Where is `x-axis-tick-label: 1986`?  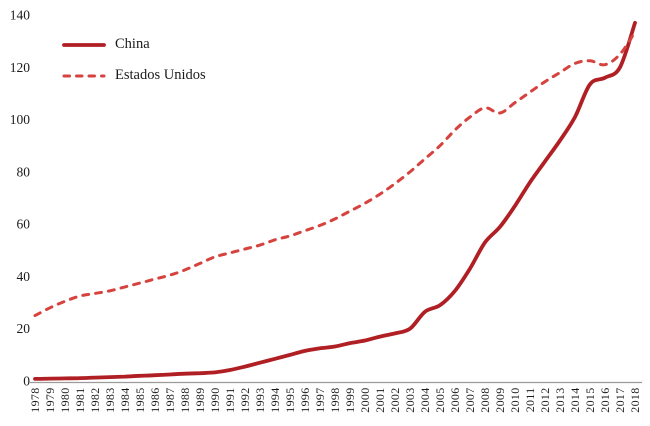 x-axis-tick-label: 1986 is located at coordinates (155, 400).